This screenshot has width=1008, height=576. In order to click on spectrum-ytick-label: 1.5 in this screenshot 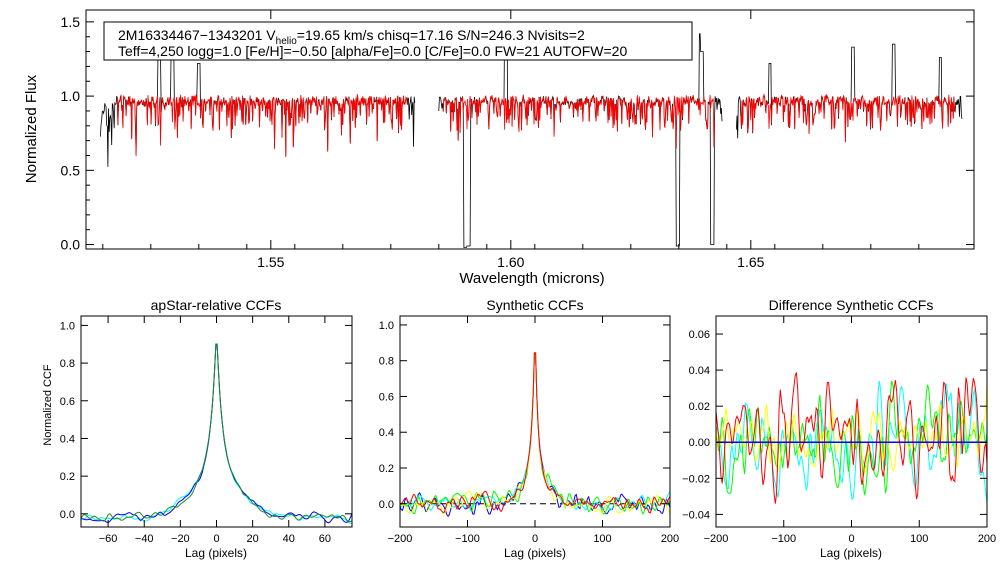, I will do `click(71, 22)`.